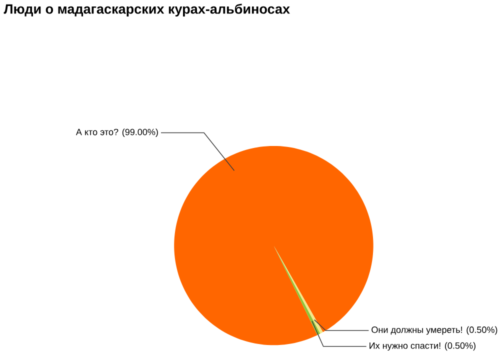 The width and height of the screenshot is (500, 353). I want to click on chart-title: Люди о мадагаскарских курах-альбиносах, so click(147, 10).